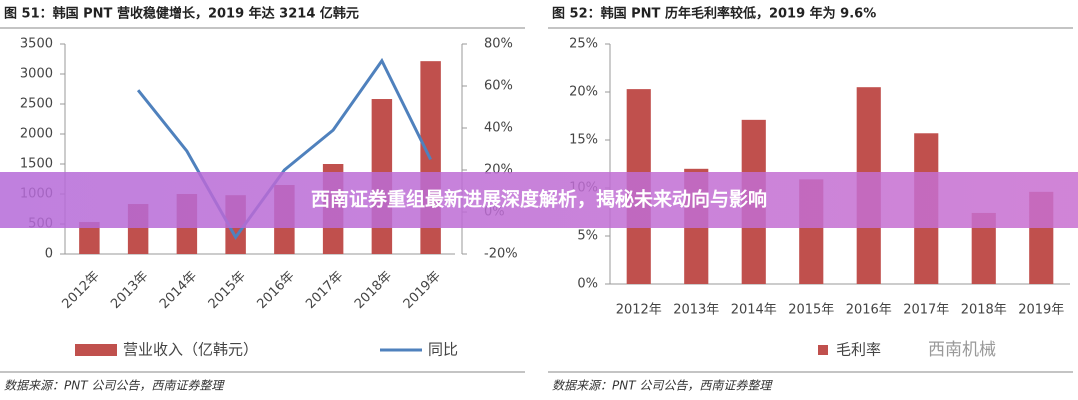 The height and width of the screenshot is (400, 1078). What do you see at coordinates (587, 236) in the screenshot?
I see `y-tick-label: 5%` at bounding box center [587, 236].